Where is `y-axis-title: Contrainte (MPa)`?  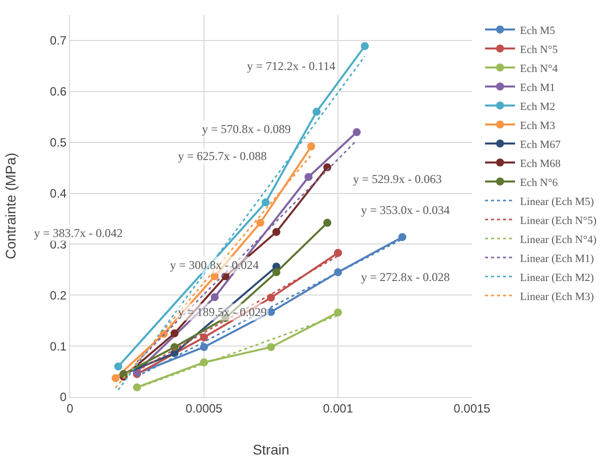 y-axis-title: Contrainte (MPa) is located at coordinates (10, 206).